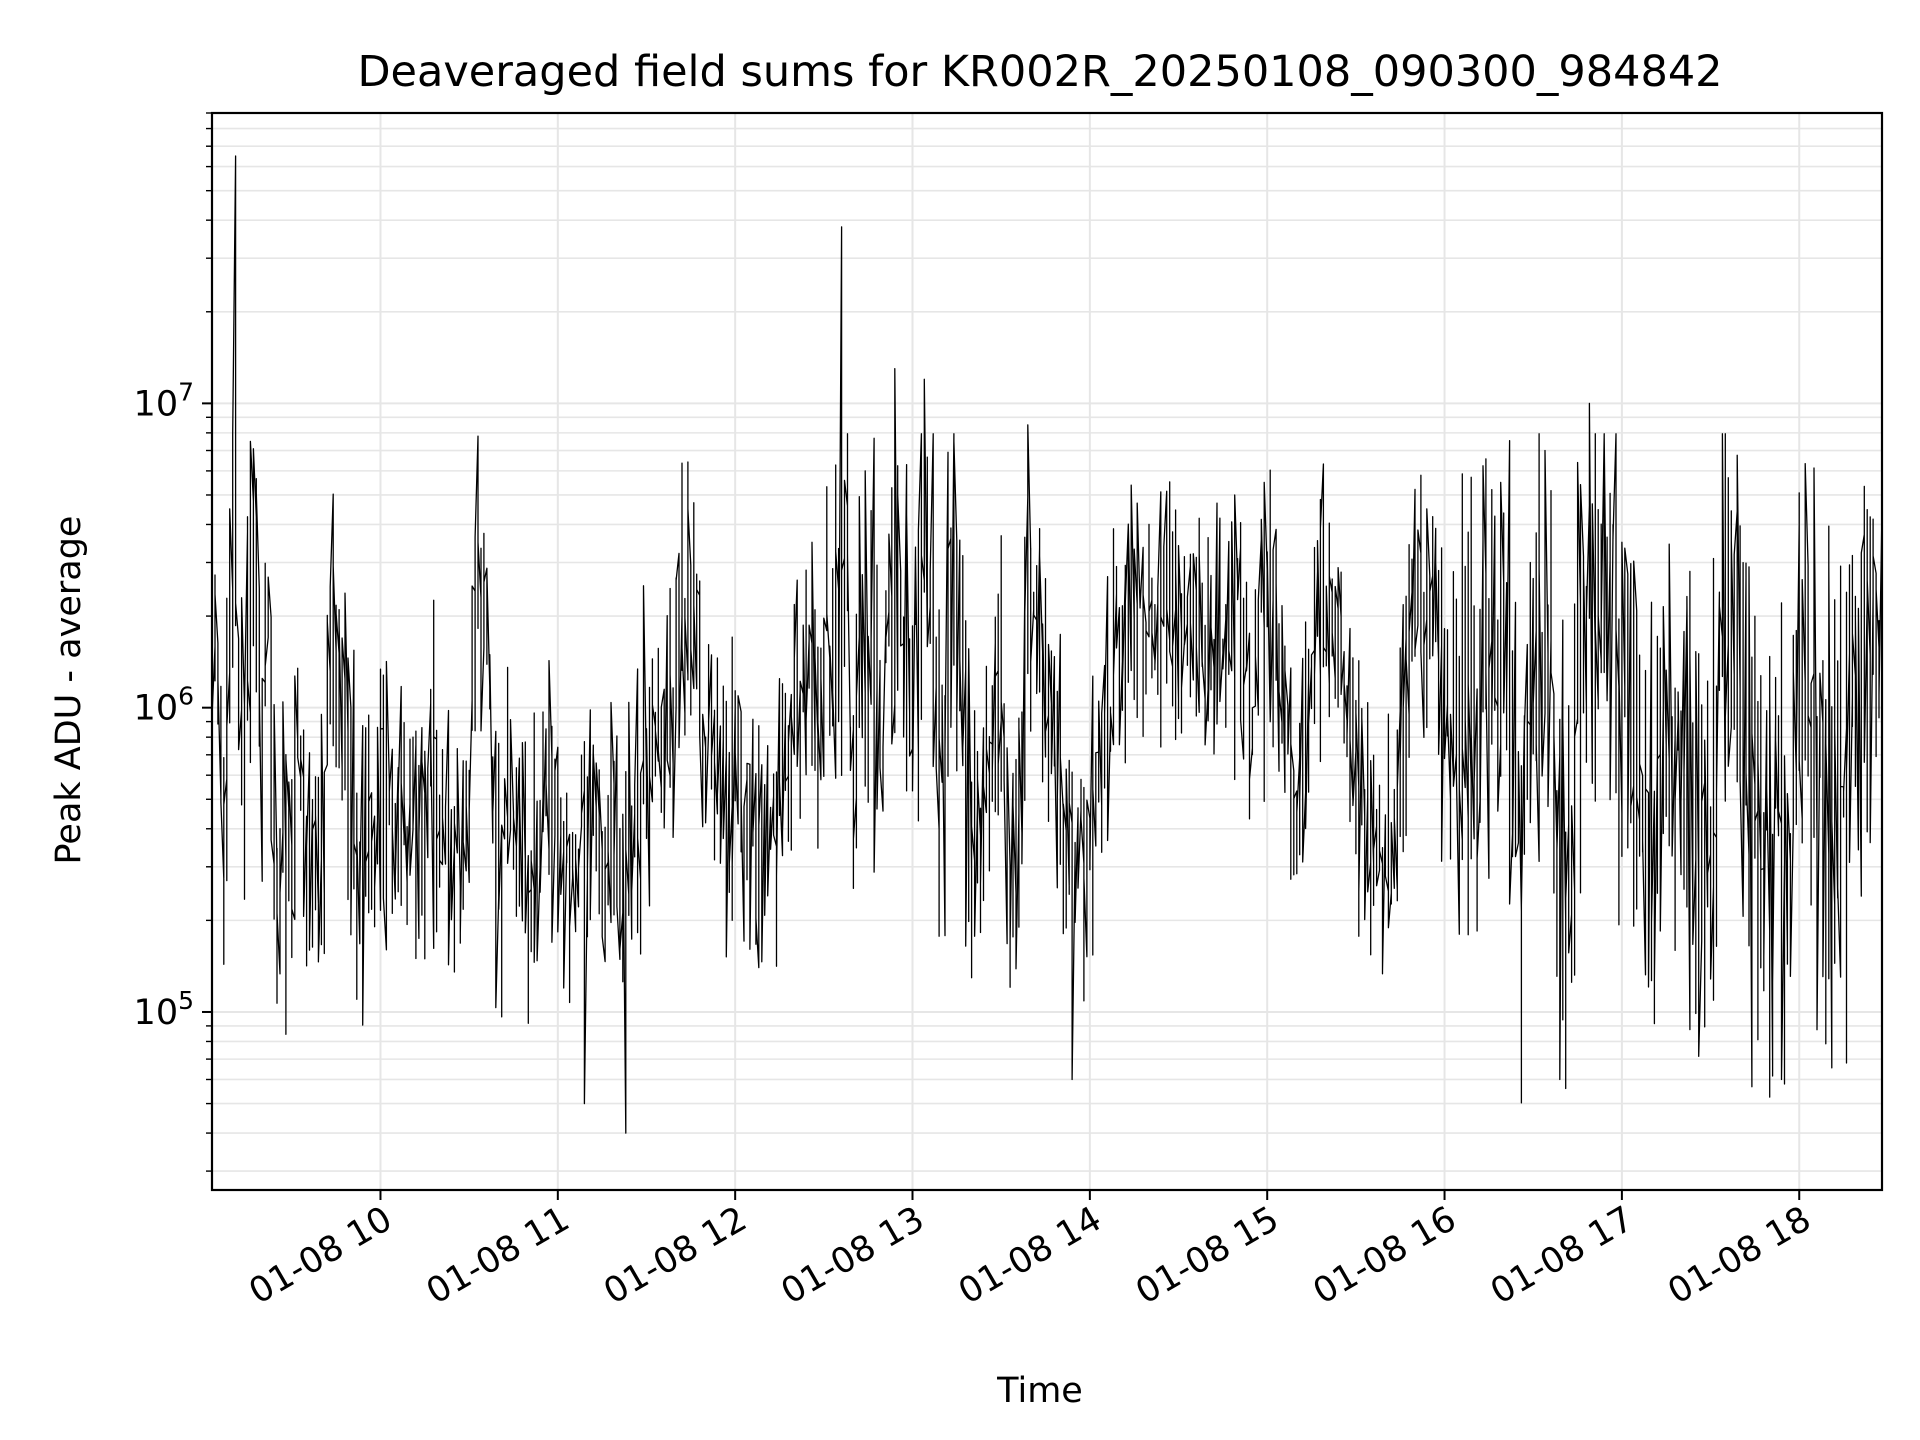  I want to click on y-tick-label: 10⁵, so click(164, 1009).